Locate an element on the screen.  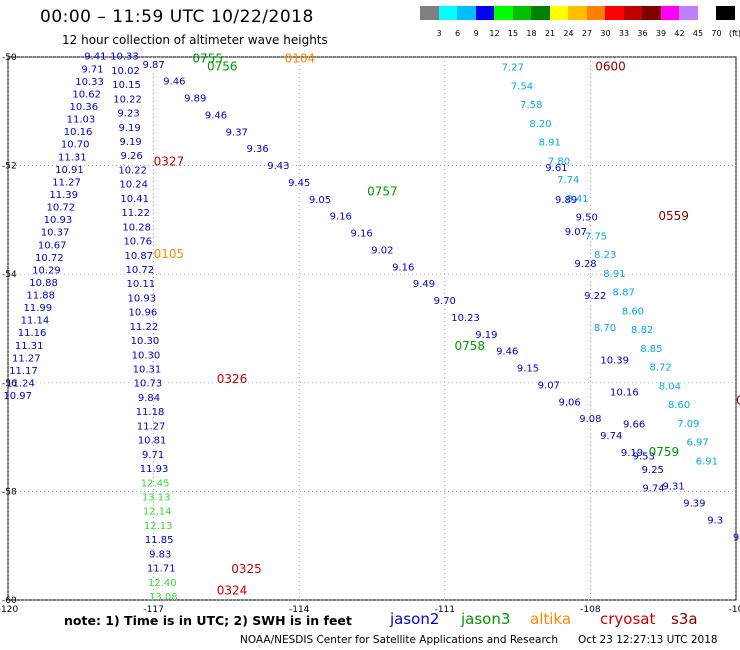
color-scale-label: 9 is located at coordinates (476, 33).